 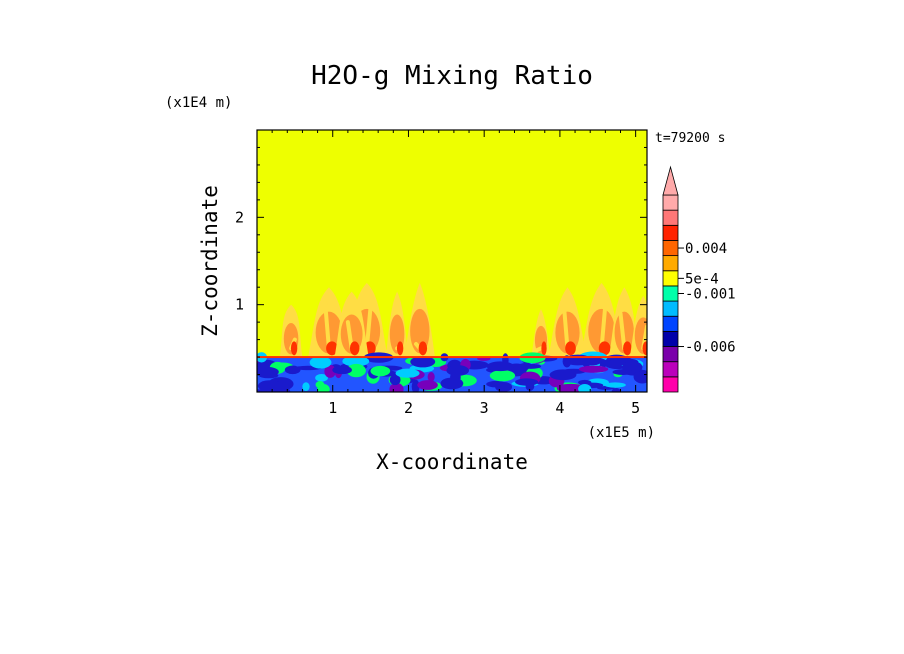 What do you see at coordinates (452, 462) in the screenshot?
I see `x-axis-label: X-coordinate` at bounding box center [452, 462].